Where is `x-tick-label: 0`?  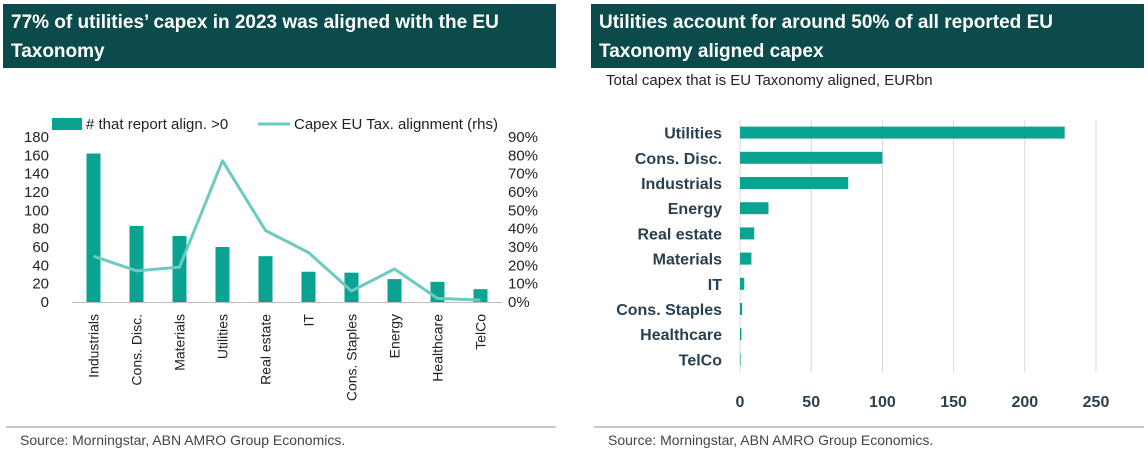 x-tick-label: 0 is located at coordinates (740, 402).